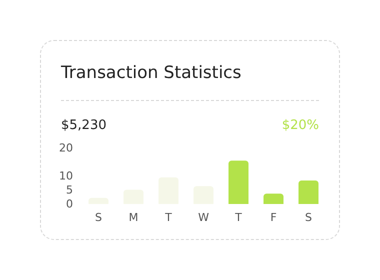 This screenshot has width=380, height=280. I want to click on text: $5,230, so click(83, 125).